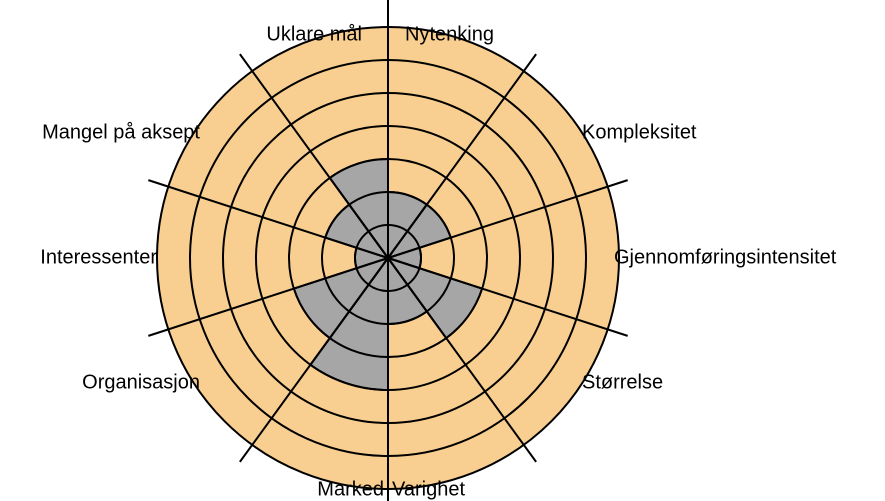 This screenshot has height=501, width=885. What do you see at coordinates (98, 257) in the screenshot?
I see `category-label: Interessenter` at bounding box center [98, 257].